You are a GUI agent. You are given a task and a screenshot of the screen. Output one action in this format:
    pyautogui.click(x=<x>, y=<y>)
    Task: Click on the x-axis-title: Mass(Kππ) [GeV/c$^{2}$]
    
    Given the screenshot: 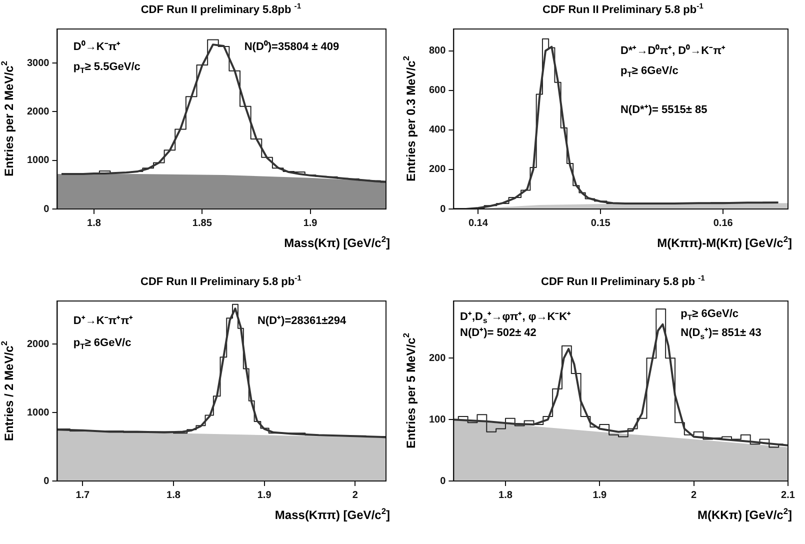 What is the action you would take?
    pyautogui.click(x=332, y=514)
    